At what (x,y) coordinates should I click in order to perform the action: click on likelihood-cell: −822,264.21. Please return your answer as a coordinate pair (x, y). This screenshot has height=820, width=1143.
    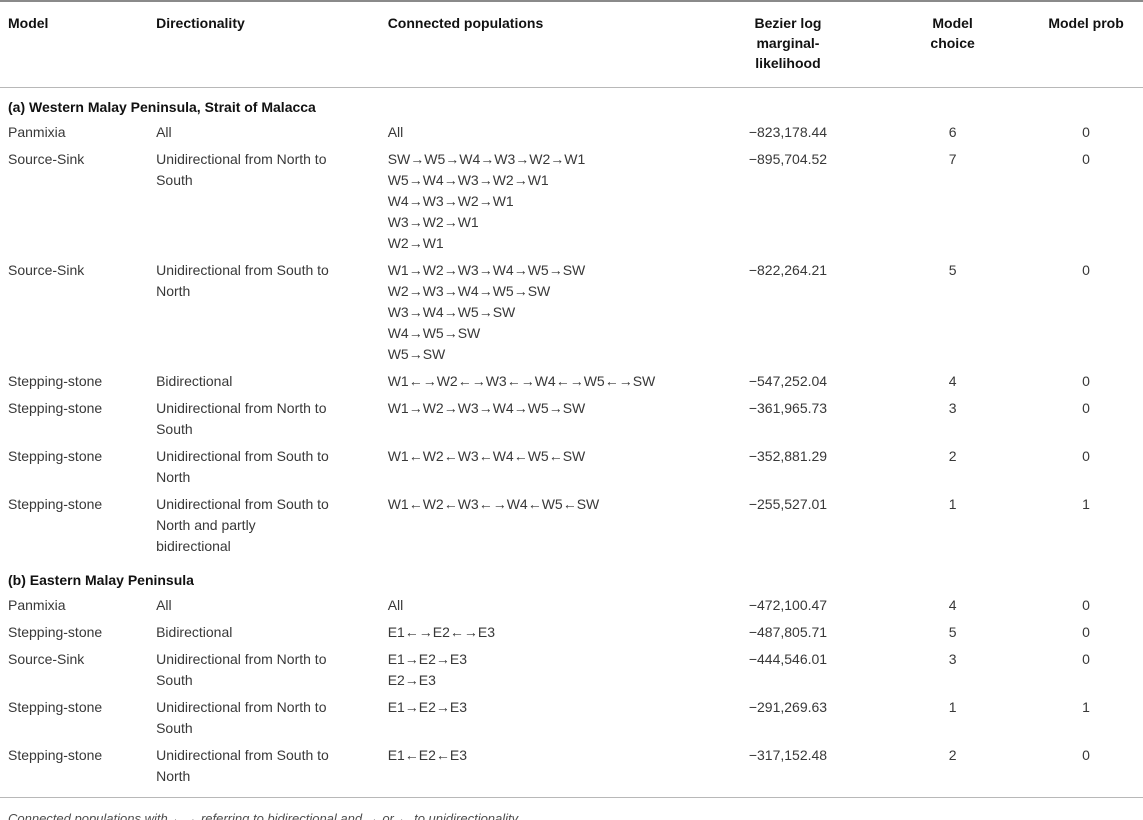
    Looking at the image, I should click on (788, 270).